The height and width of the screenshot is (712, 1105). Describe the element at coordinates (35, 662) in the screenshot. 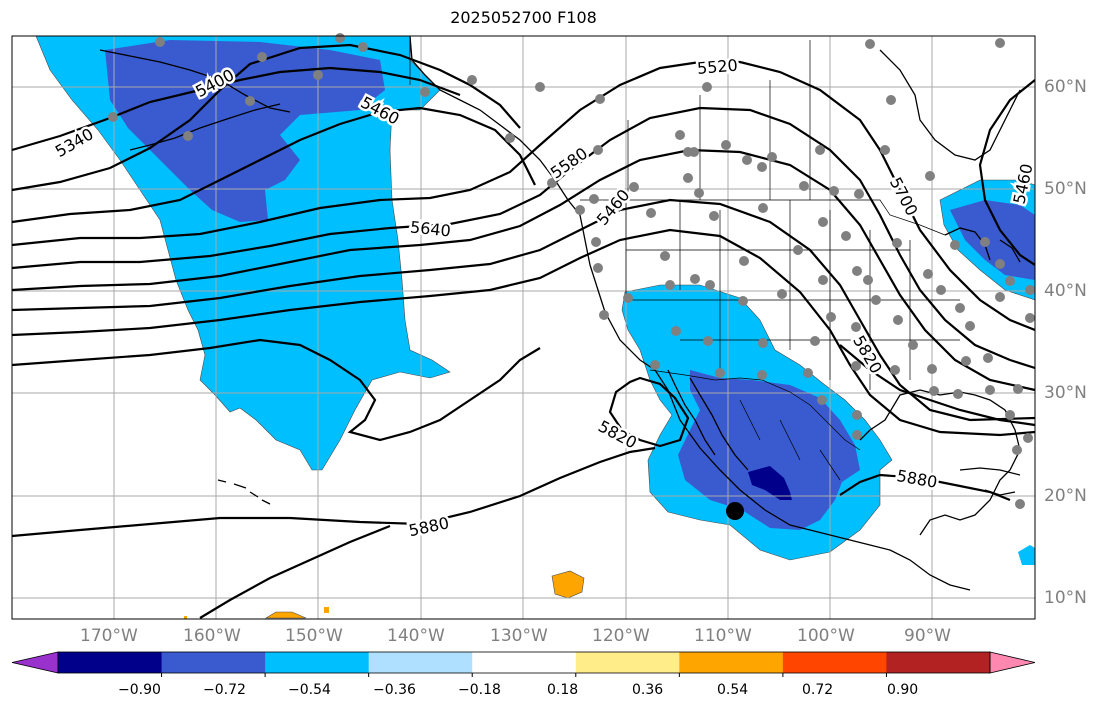

I see `colorbar-extend-min` at that location.